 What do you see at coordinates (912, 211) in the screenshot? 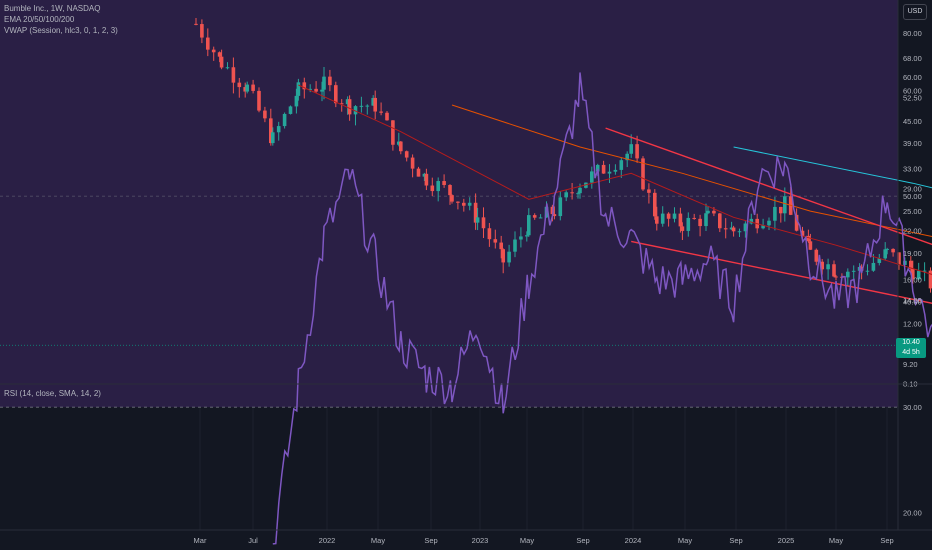
I see `price-tick-label: 25.00` at bounding box center [912, 211].